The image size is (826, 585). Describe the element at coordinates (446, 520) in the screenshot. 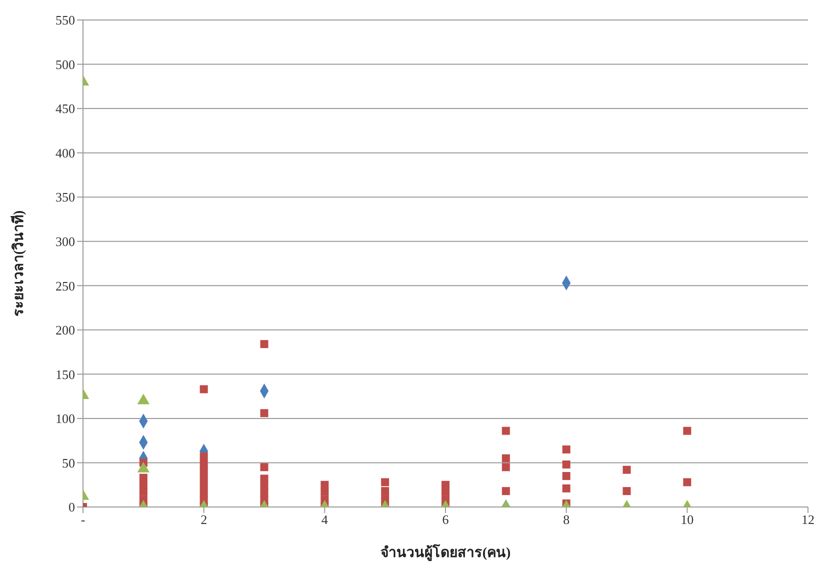

I see `x-tick-label: 6` at that location.